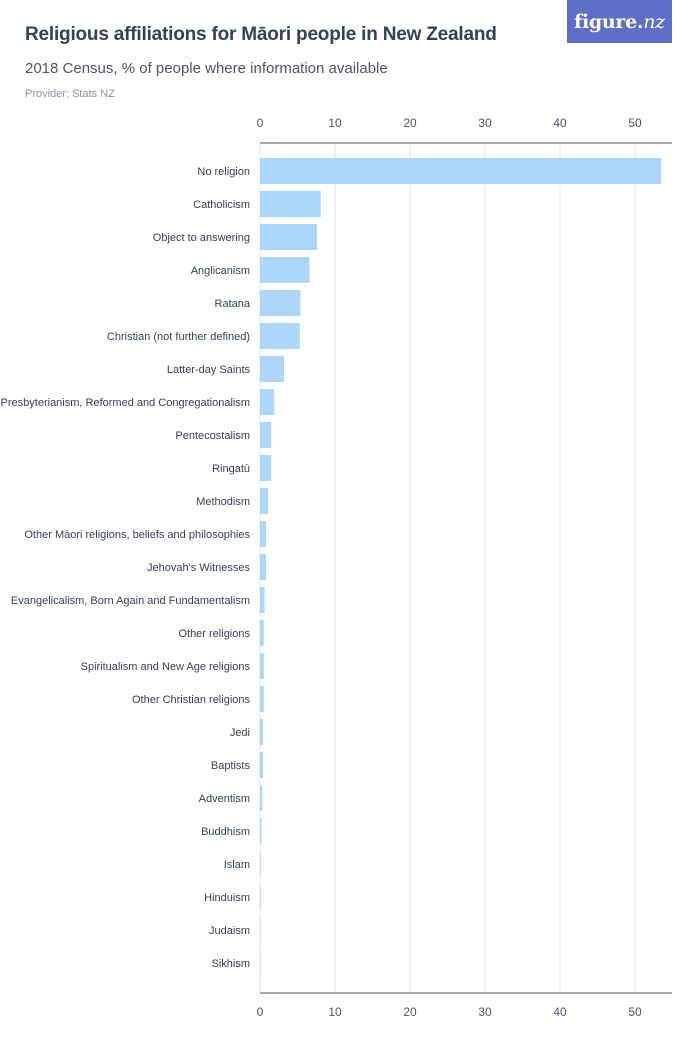 The height and width of the screenshot is (1050, 700). I want to click on category-label-19: Adventism, so click(224, 799).